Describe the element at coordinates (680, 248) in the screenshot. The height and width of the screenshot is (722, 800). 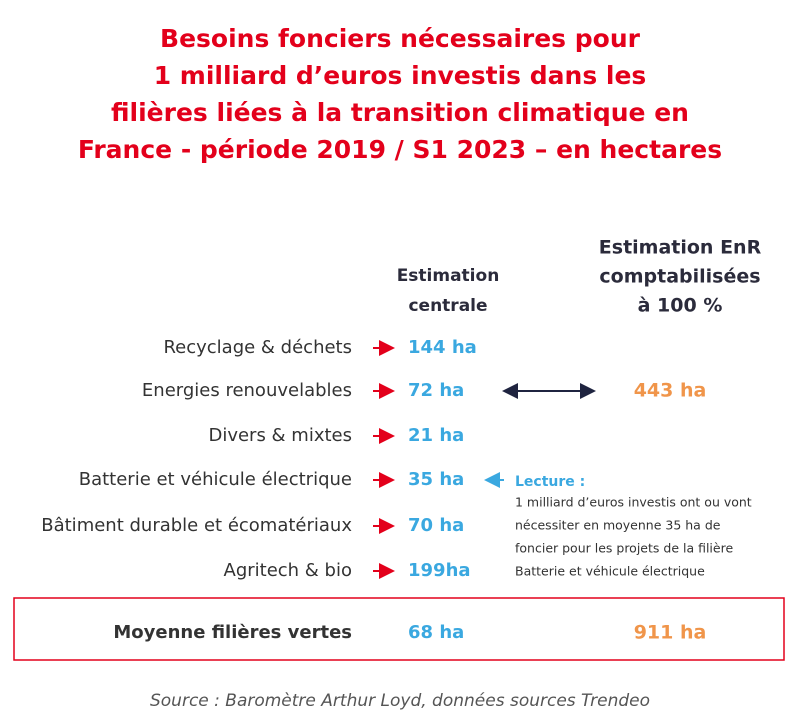
I see `header-enr: Estimation EnR` at that location.